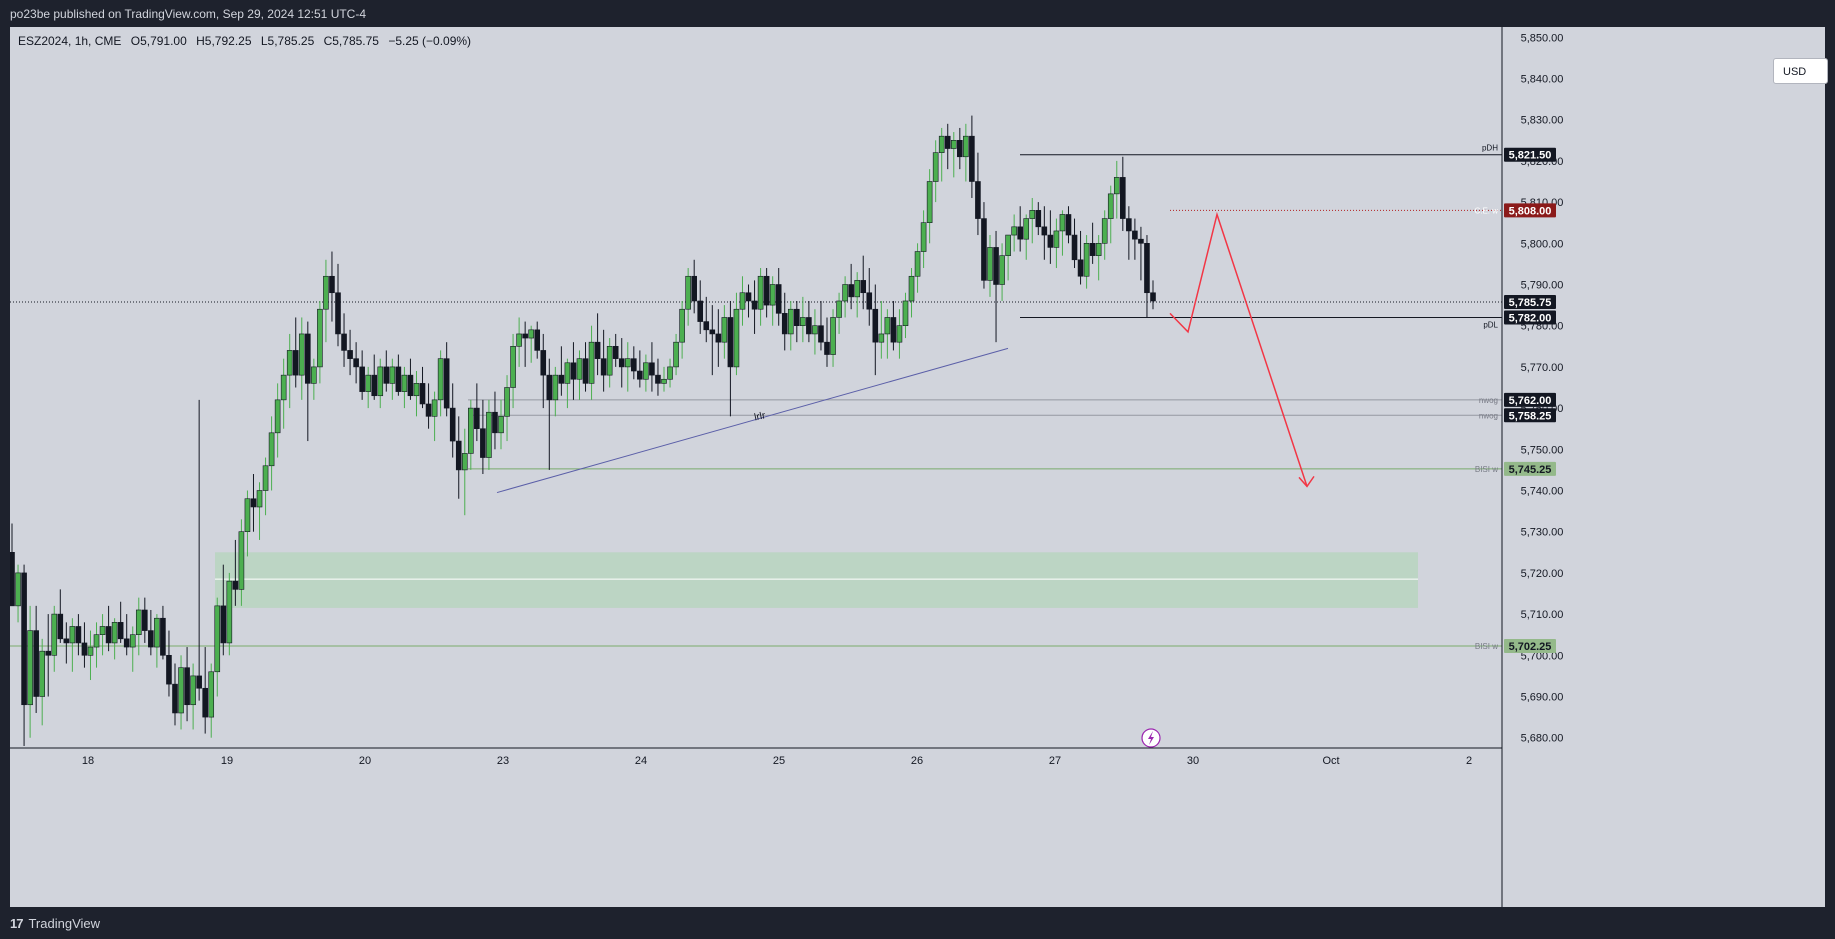 This screenshot has width=1835, height=939. Describe the element at coordinates (777, 761) in the screenshot. I see `time-axis: 18 19 20 23 24 25 26 27 30 Oct 2` at that location.